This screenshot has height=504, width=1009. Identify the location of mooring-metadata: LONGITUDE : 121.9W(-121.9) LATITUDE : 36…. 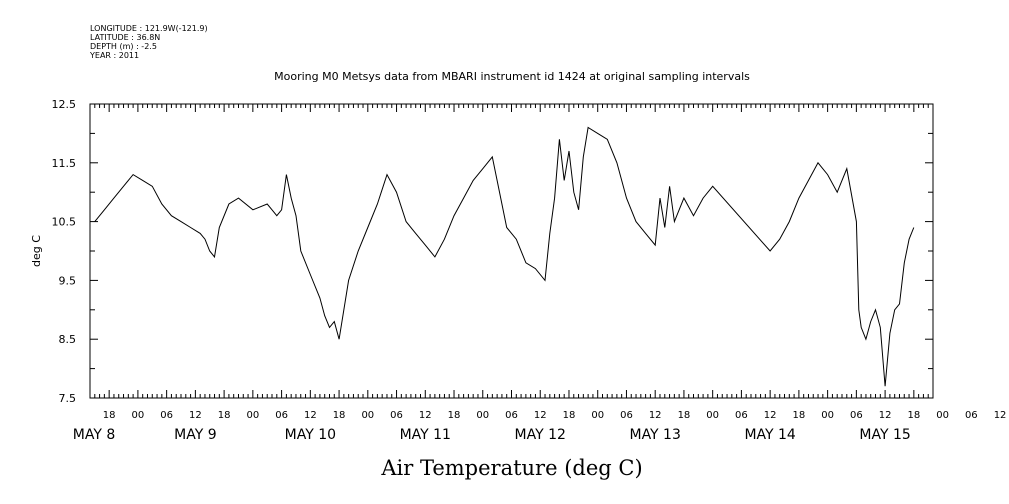
(148, 42).